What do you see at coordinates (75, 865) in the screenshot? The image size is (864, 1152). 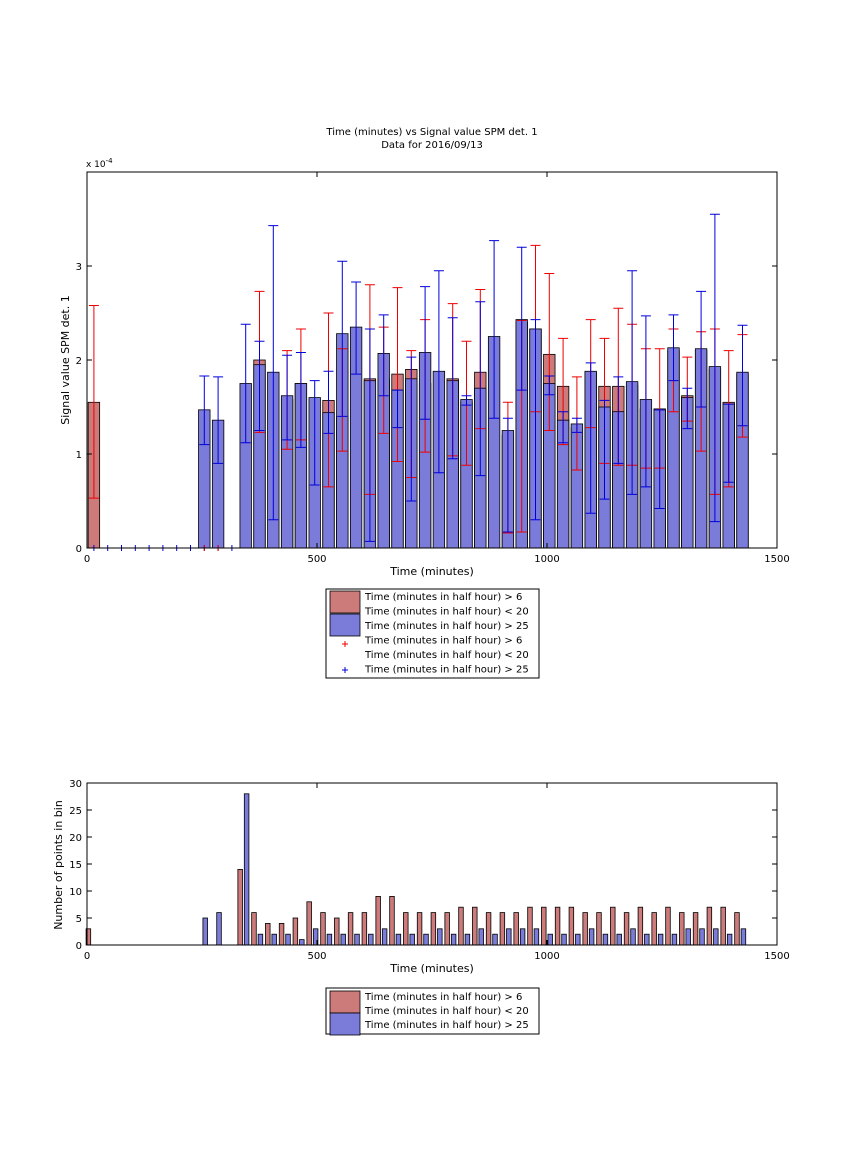 I see `count-y-tick-label: 15` at bounding box center [75, 865].